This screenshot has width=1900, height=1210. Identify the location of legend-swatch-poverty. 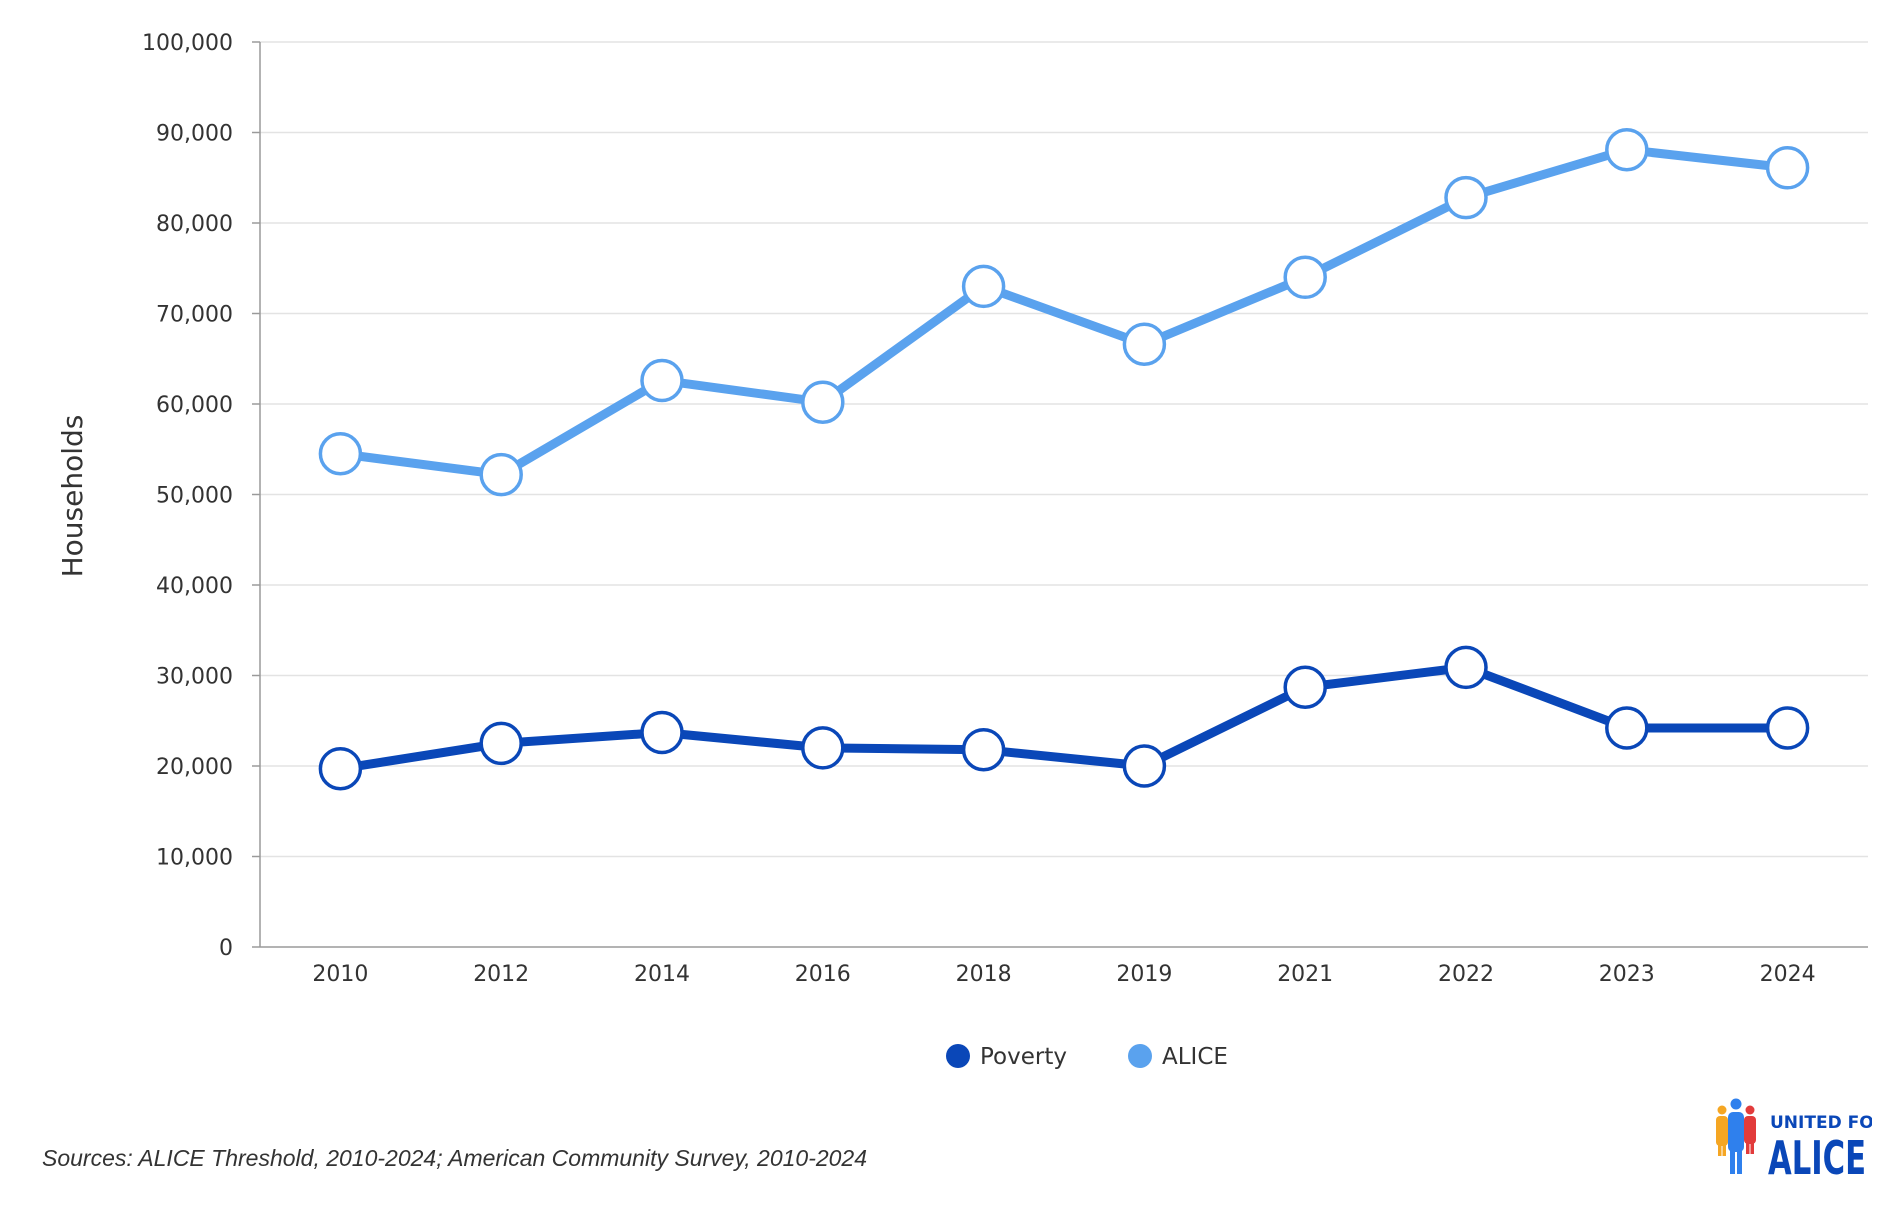
(958, 1056).